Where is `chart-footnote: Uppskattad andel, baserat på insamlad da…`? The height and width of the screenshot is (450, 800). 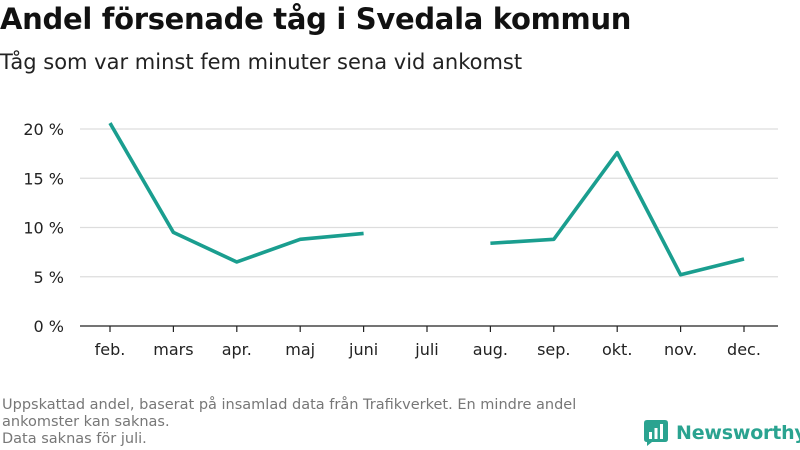 chart-footnote: Uppskattad andel, baserat på insamlad da… is located at coordinates (322, 422).